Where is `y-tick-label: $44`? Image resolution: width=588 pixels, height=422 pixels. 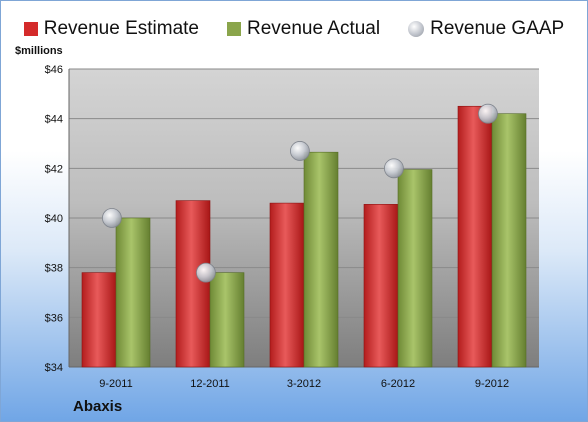
y-tick-label: $44 is located at coordinates (54, 120).